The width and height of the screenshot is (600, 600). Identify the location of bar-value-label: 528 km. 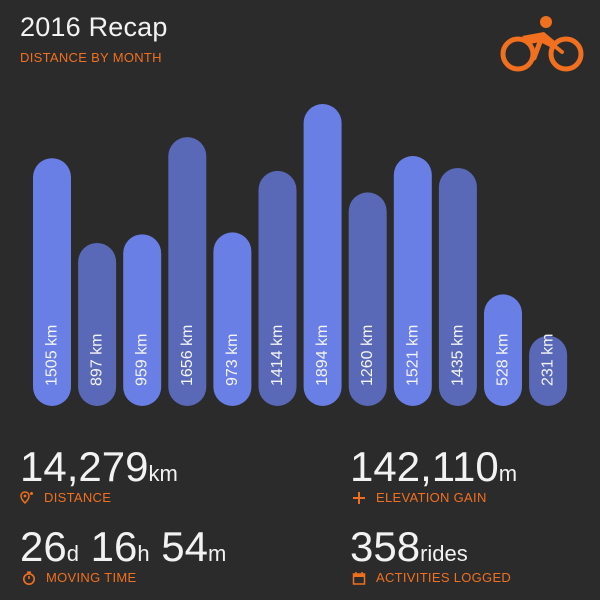
(503, 360).